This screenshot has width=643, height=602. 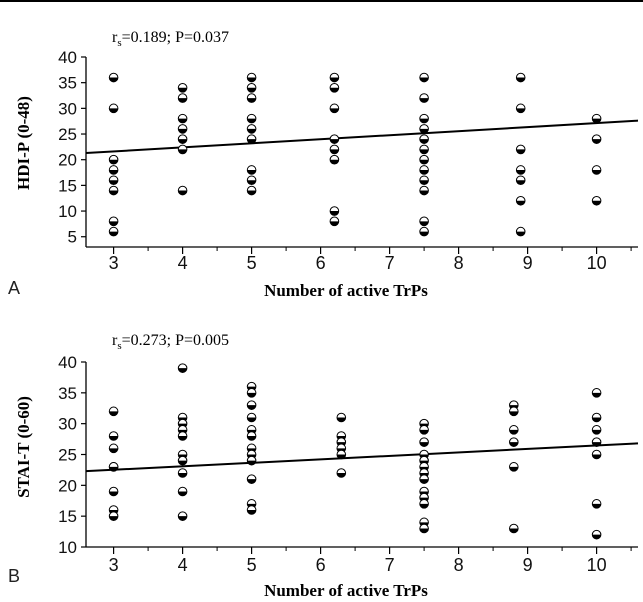 What do you see at coordinates (67, 424) in the screenshot?
I see `panel-b-y-tick-label: 30` at bounding box center [67, 424].